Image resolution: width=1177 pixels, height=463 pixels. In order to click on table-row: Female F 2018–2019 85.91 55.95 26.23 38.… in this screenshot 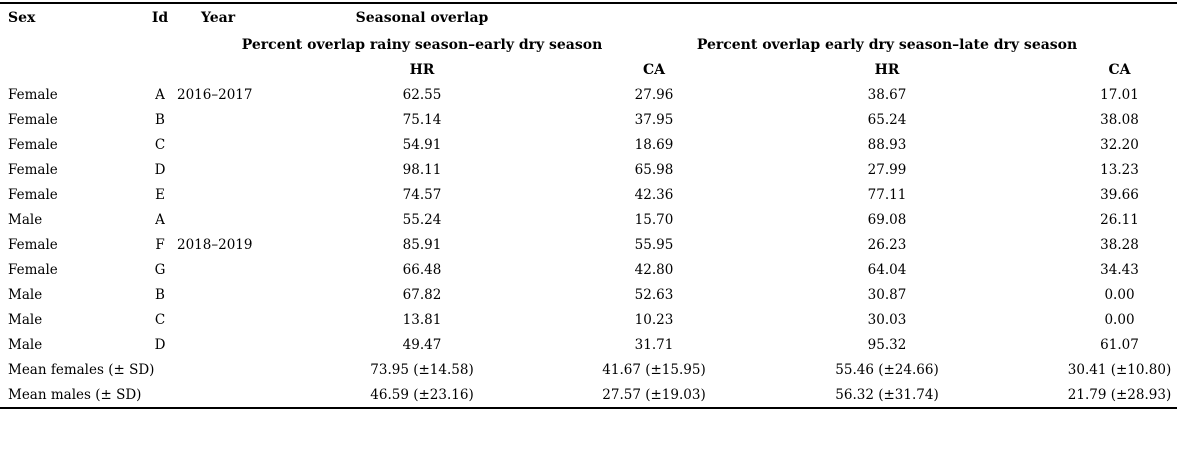, I will do `click(588, 244)`.